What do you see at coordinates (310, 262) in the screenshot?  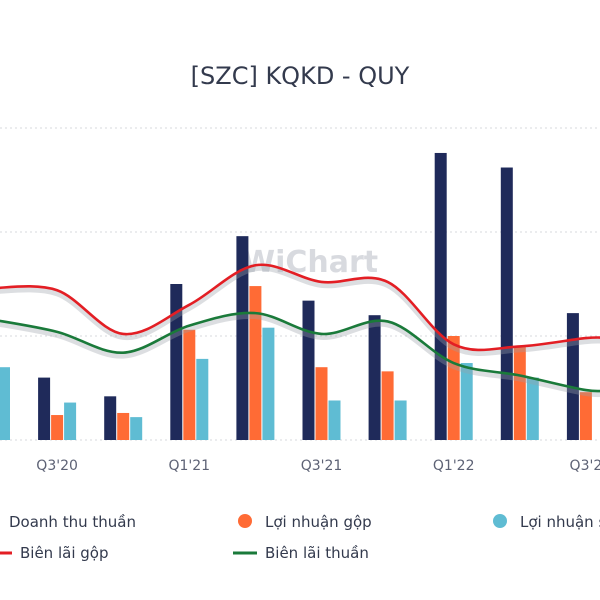 I see `watermark: WiChart` at bounding box center [310, 262].